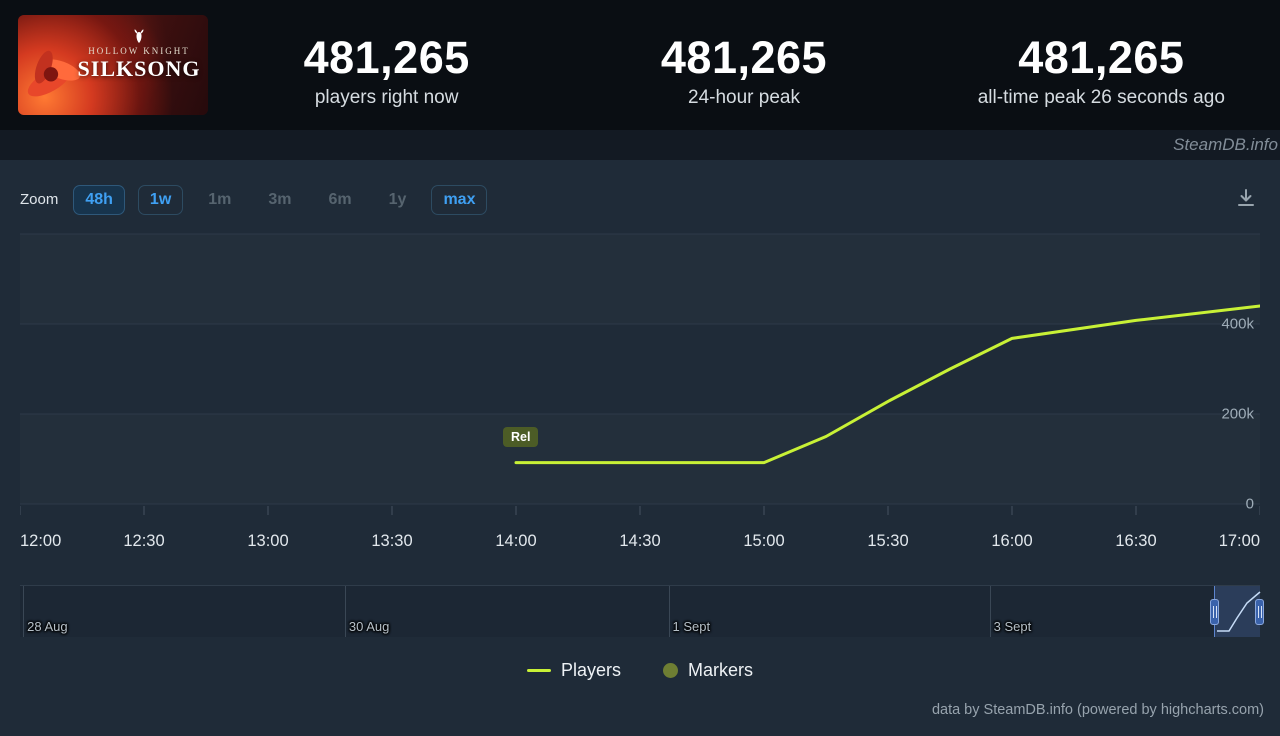  What do you see at coordinates (1225, 144) in the screenshot?
I see `steamdb-watermark: SteamDB.info` at bounding box center [1225, 144].